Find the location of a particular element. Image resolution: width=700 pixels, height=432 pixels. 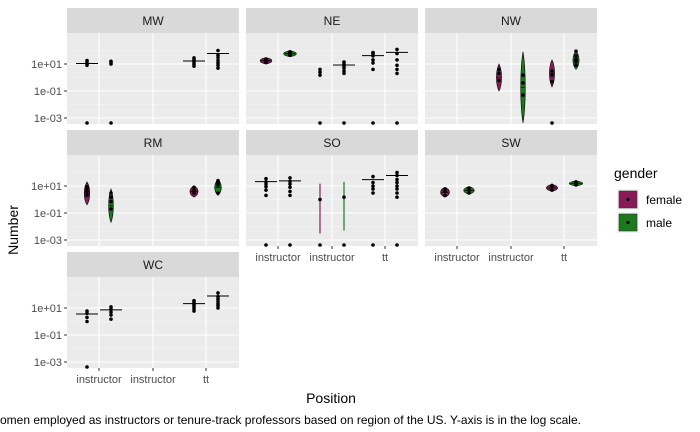

facet-panel: NW is located at coordinates (511, 66).